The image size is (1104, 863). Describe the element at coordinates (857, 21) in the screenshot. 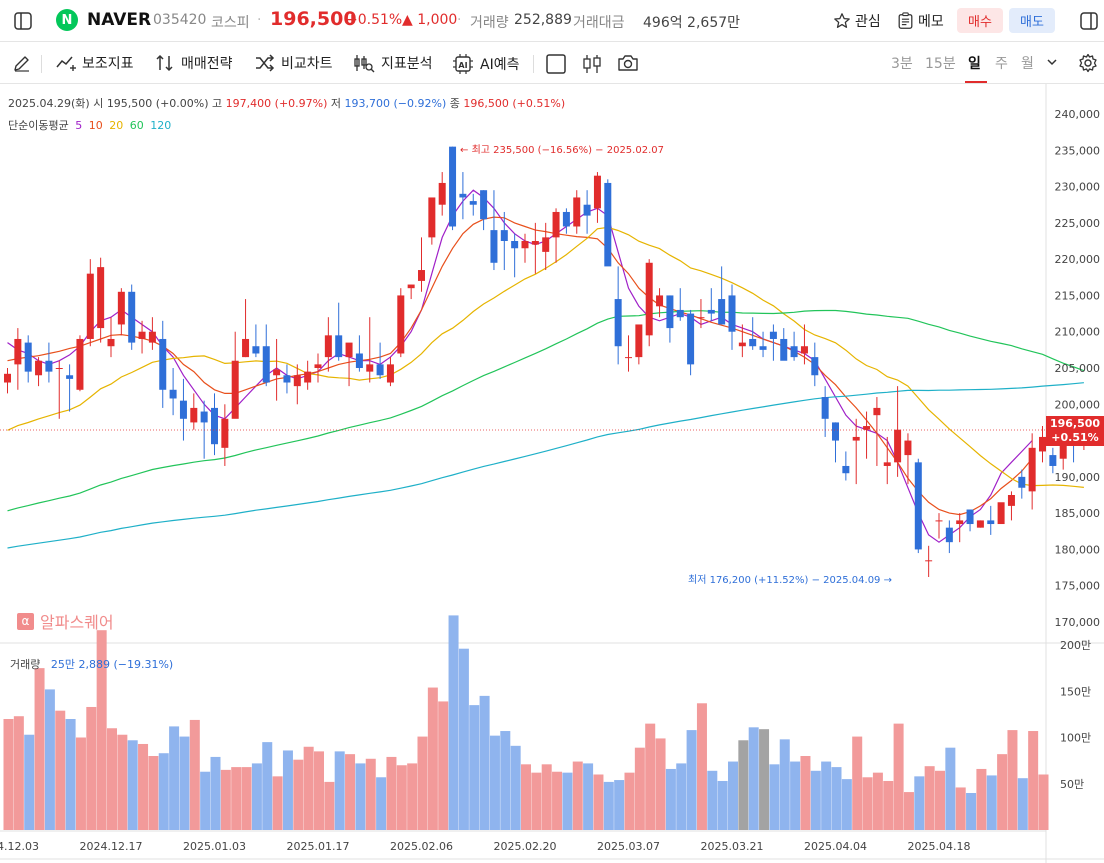

I see `watchlist-button: 관심` at that location.